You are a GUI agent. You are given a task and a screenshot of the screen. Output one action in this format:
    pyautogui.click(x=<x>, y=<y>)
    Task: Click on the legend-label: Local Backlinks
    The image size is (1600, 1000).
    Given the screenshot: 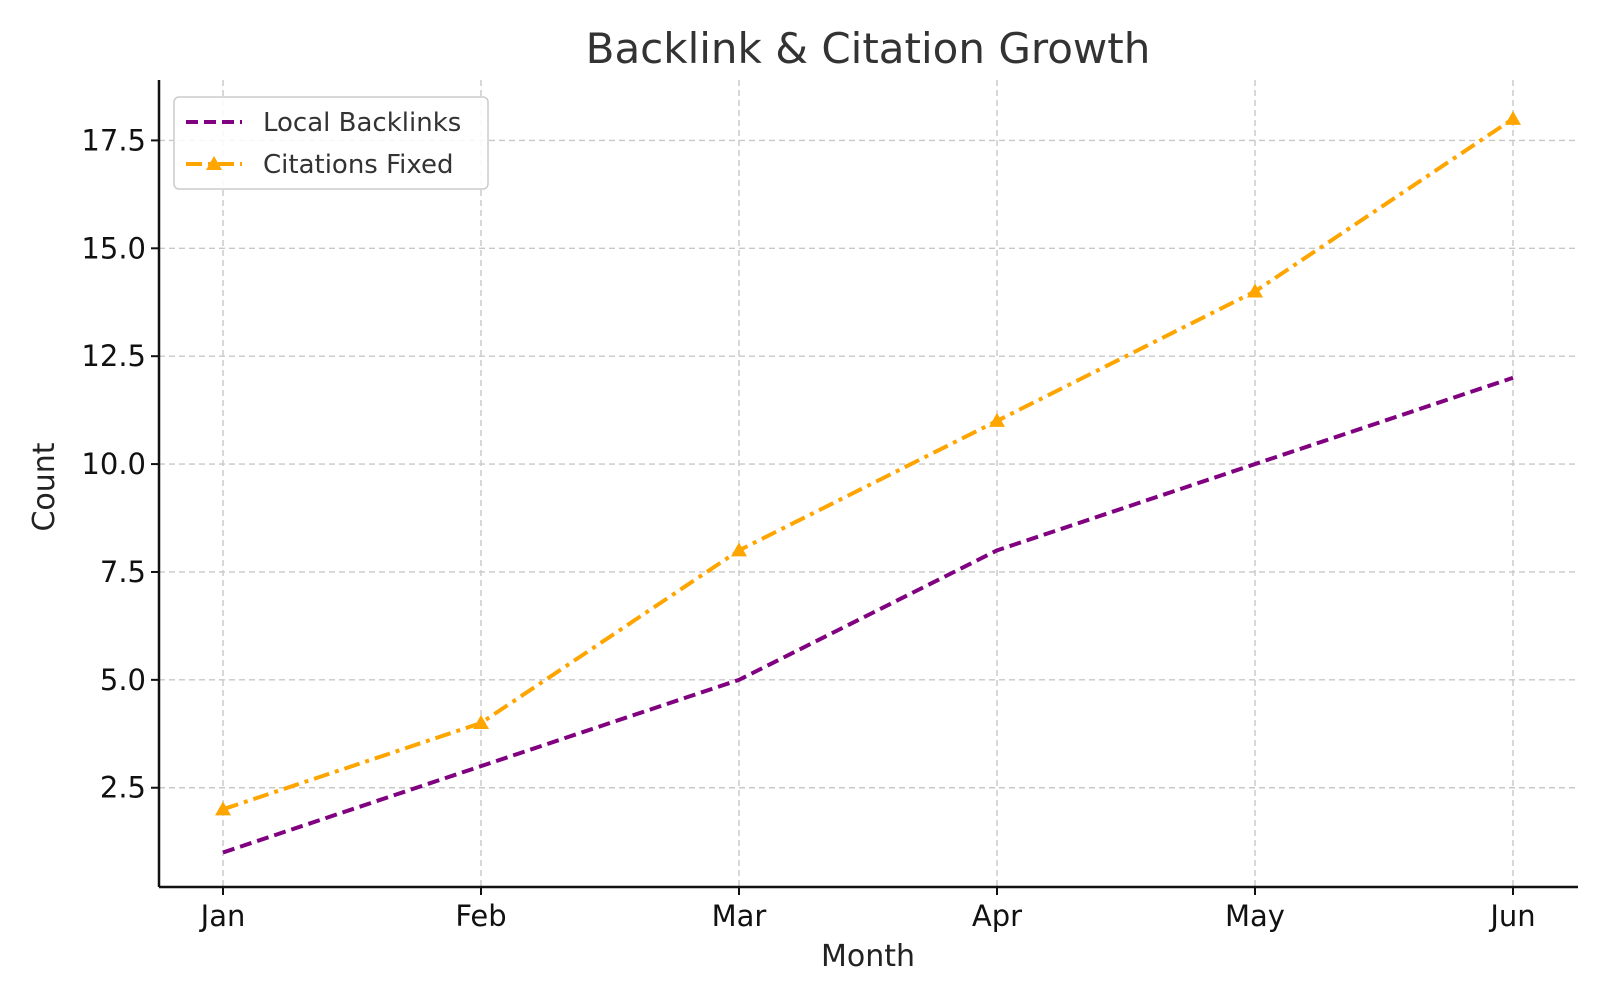 What is the action you would take?
    pyautogui.click(x=362, y=123)
    